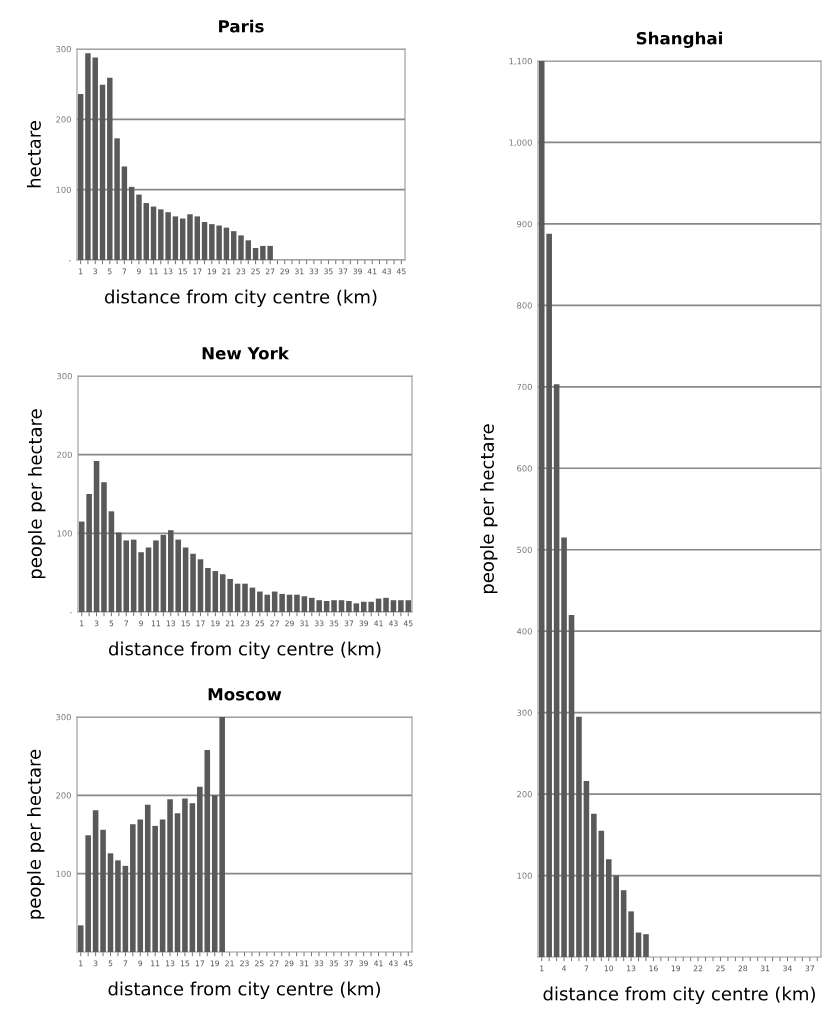  I want to click on y-tick-label: 700, so click(524, 387).